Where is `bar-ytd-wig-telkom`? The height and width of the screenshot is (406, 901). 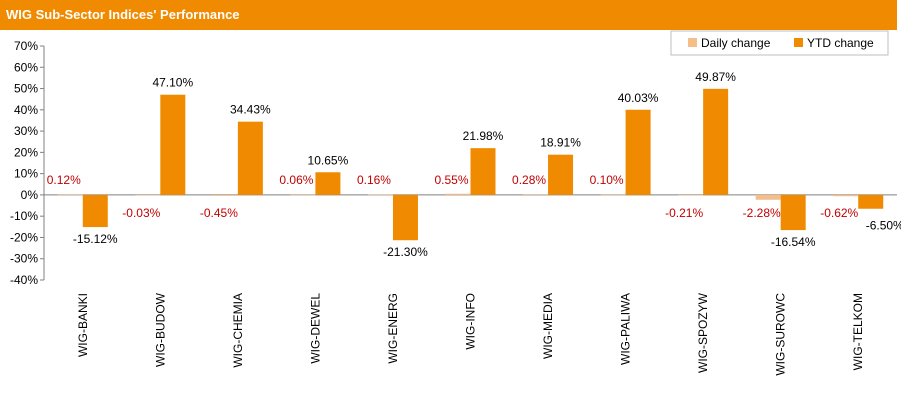
bar-ytd-wig-telkom is located at coordinates (871, 201).